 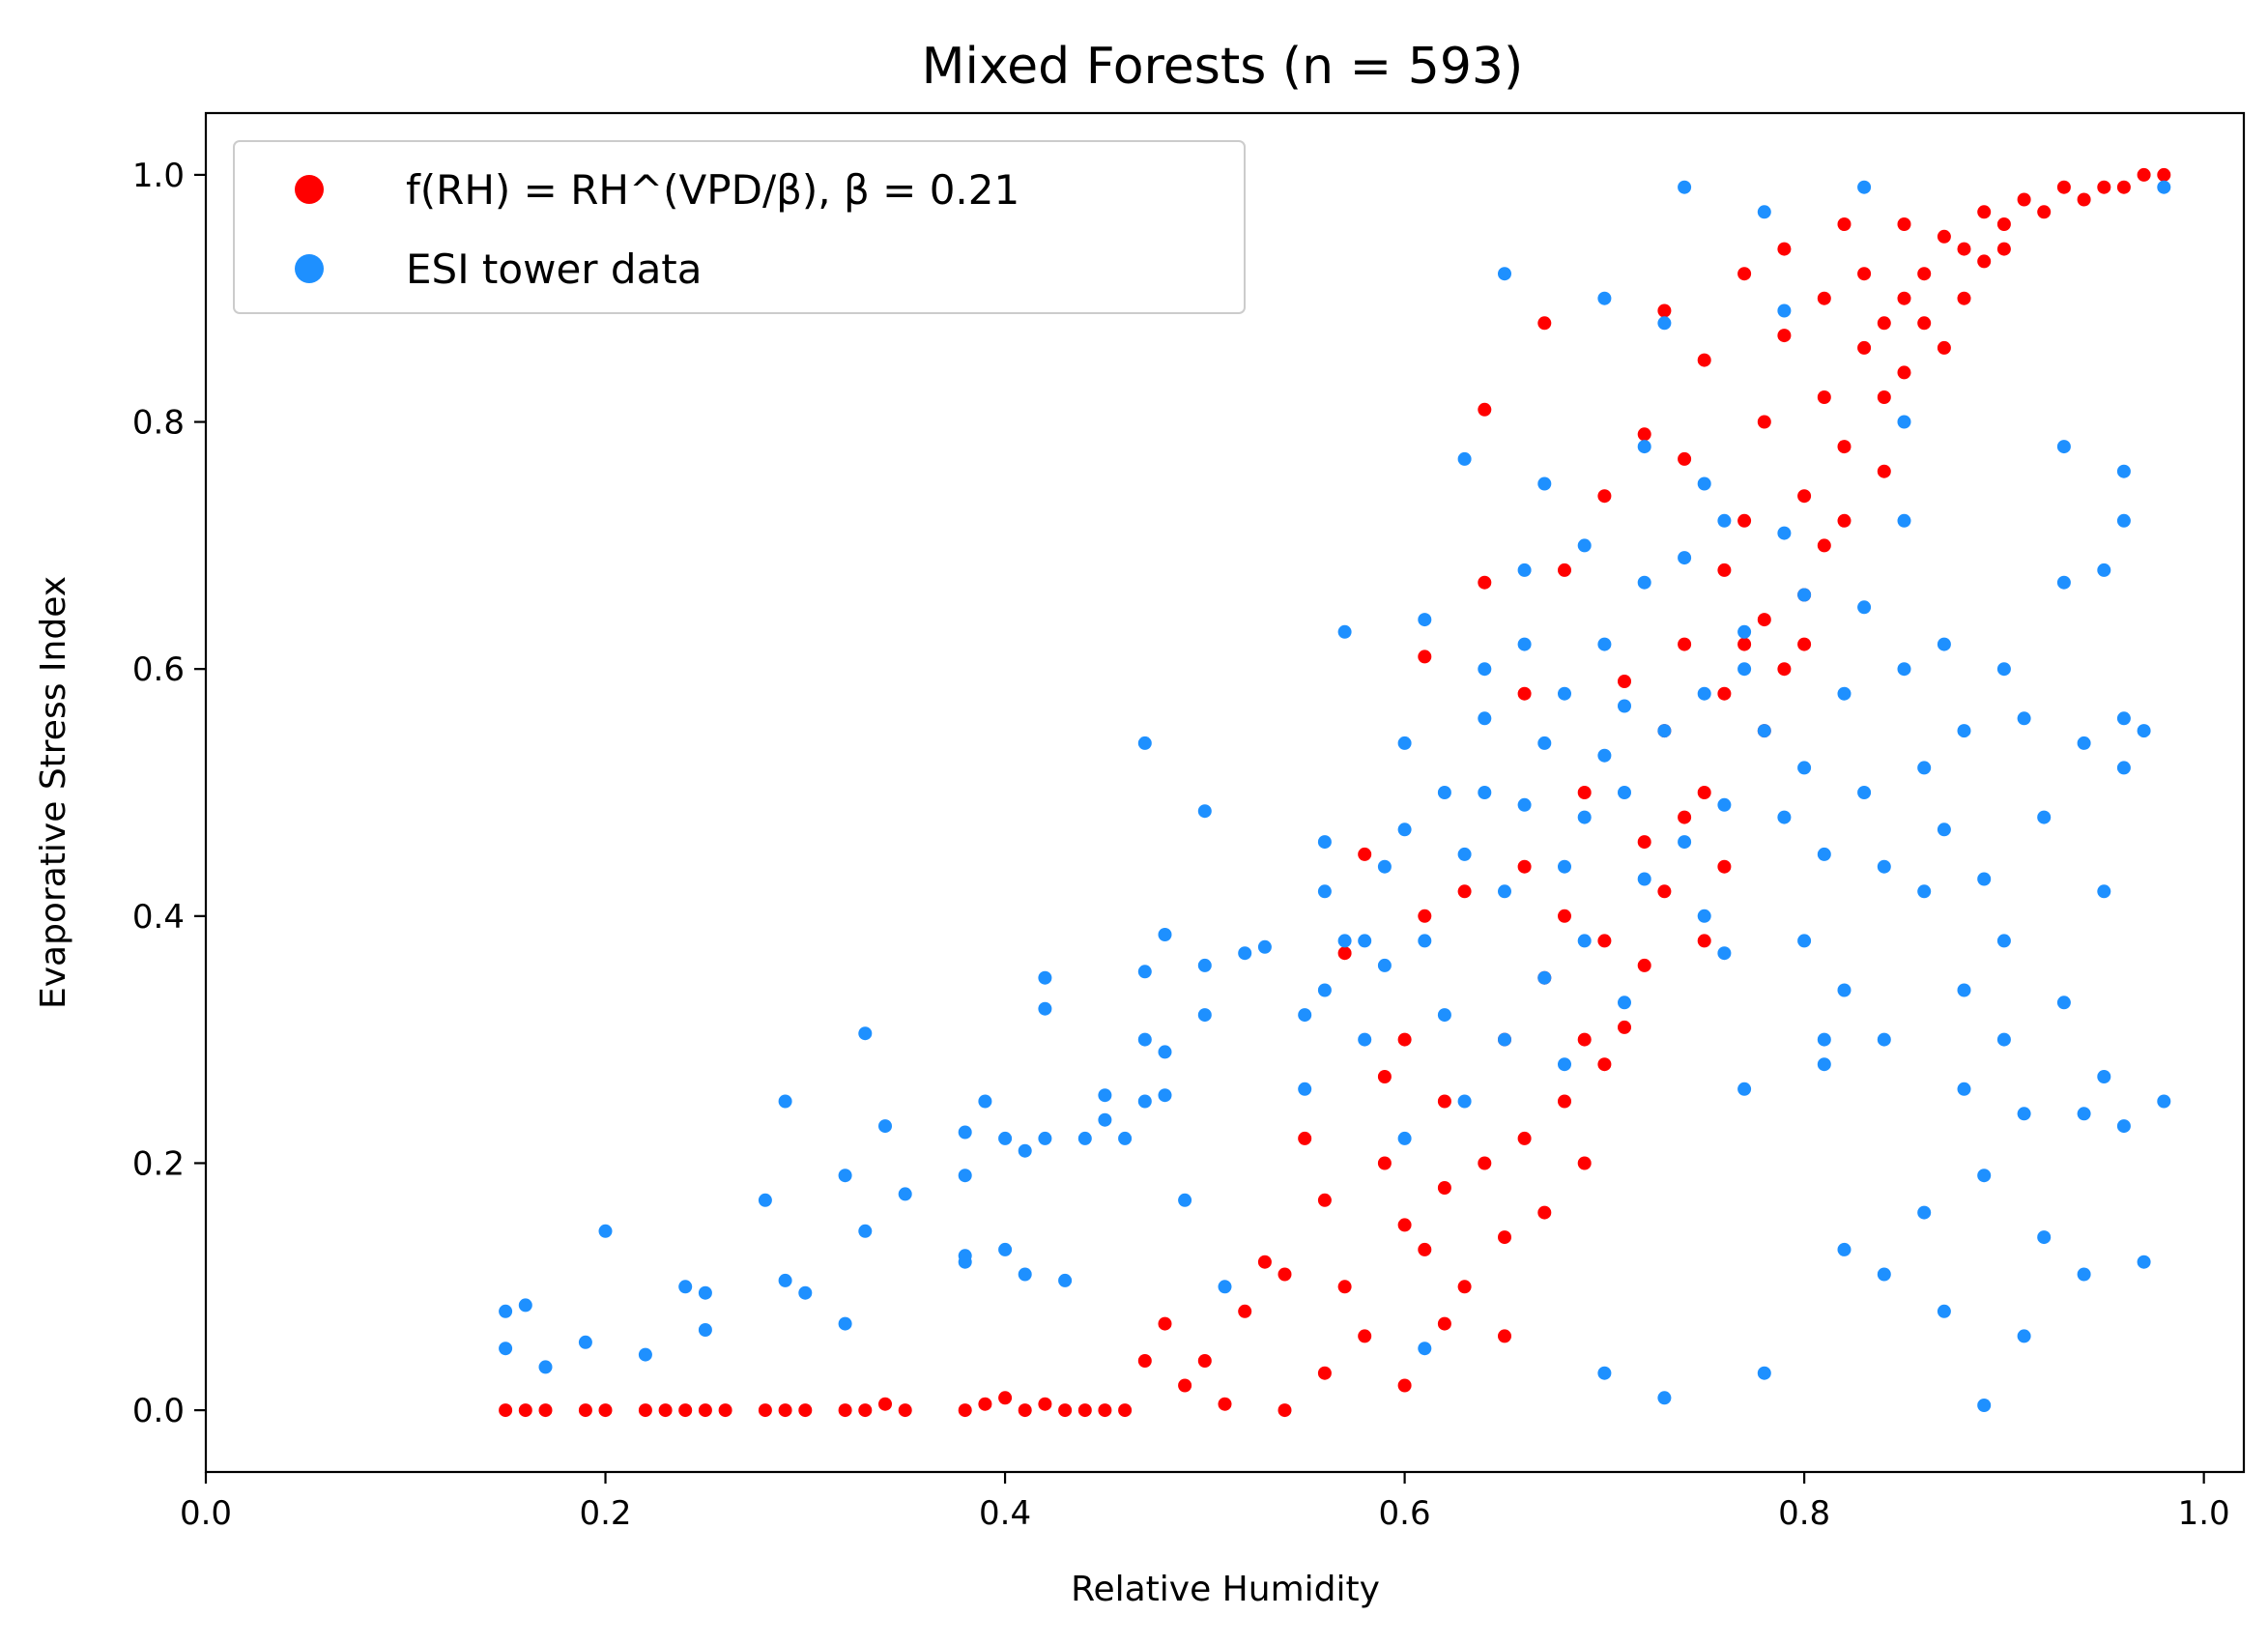 What do you see at coordinates (739, 227) in the screenshot?
I see `legend-box` at bounding box center [739, 227].